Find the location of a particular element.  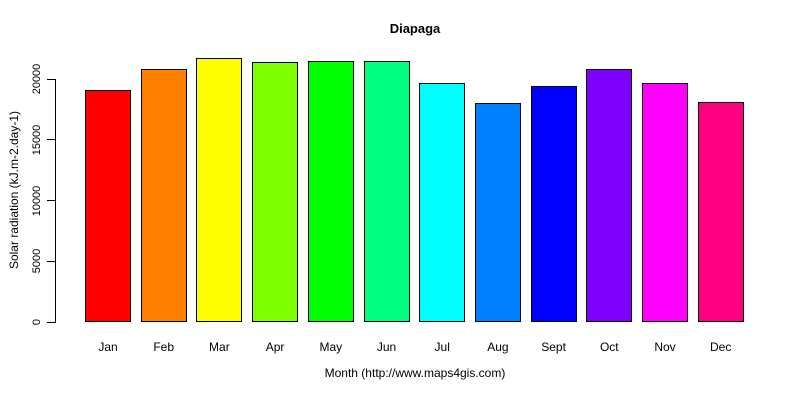

y-tick-label: 10000 is located at coordinates (37, 200).